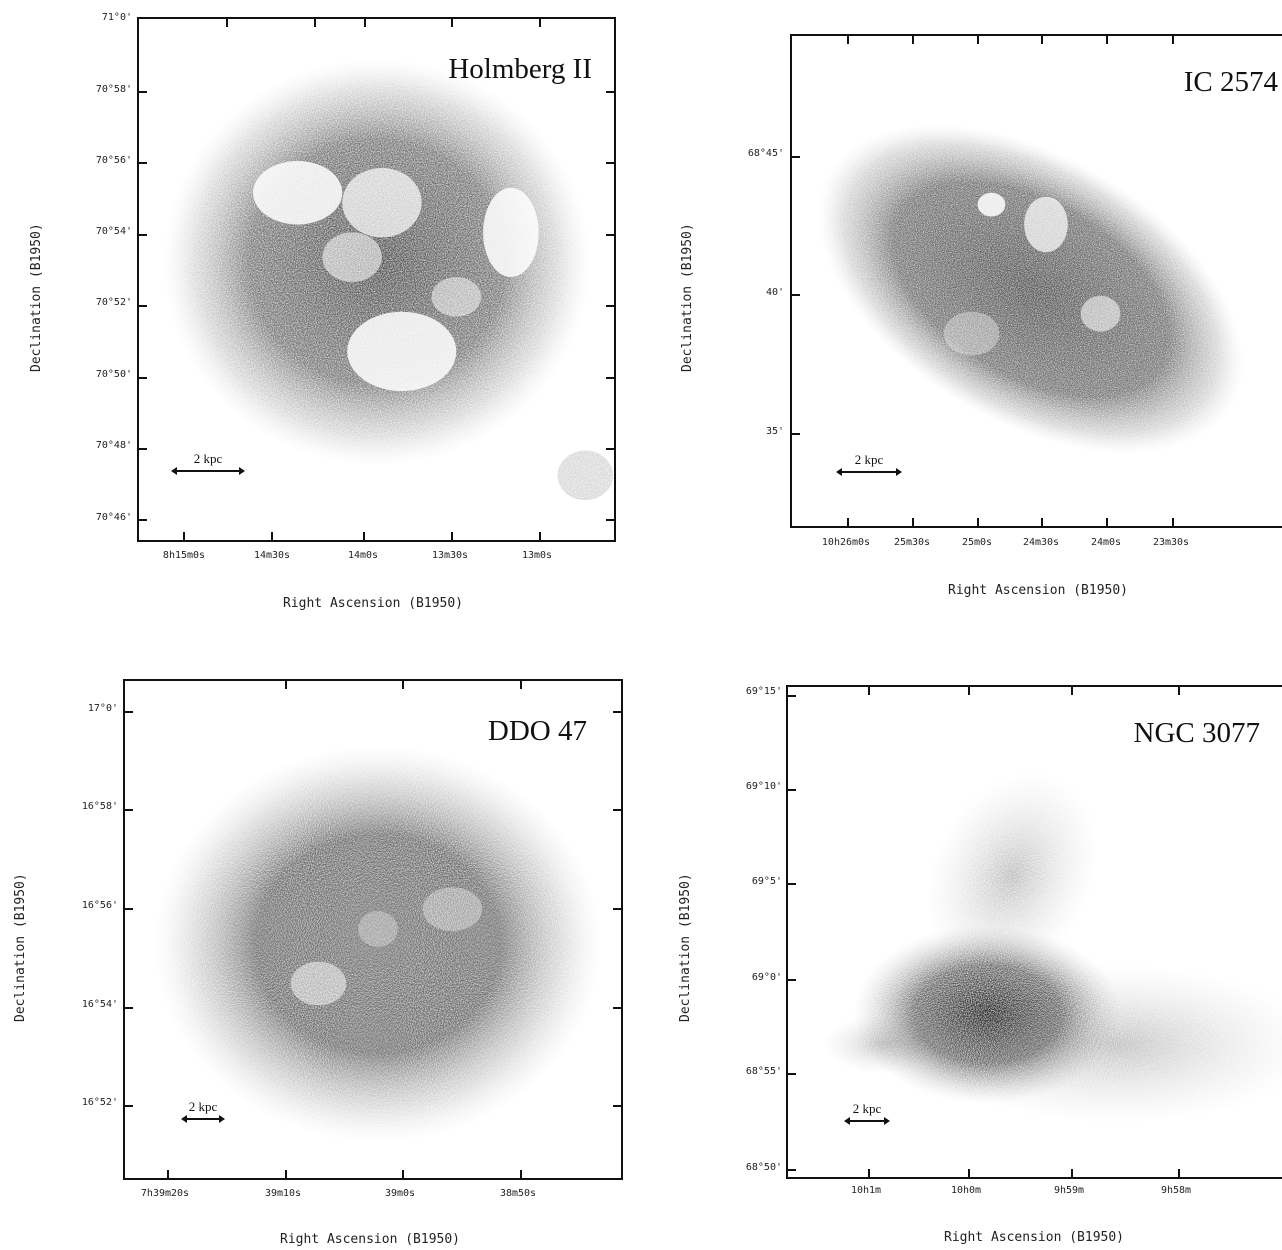 The image size is (1282, 1250). I want to click on y-tick-label: 17°0', so click(102, 708).